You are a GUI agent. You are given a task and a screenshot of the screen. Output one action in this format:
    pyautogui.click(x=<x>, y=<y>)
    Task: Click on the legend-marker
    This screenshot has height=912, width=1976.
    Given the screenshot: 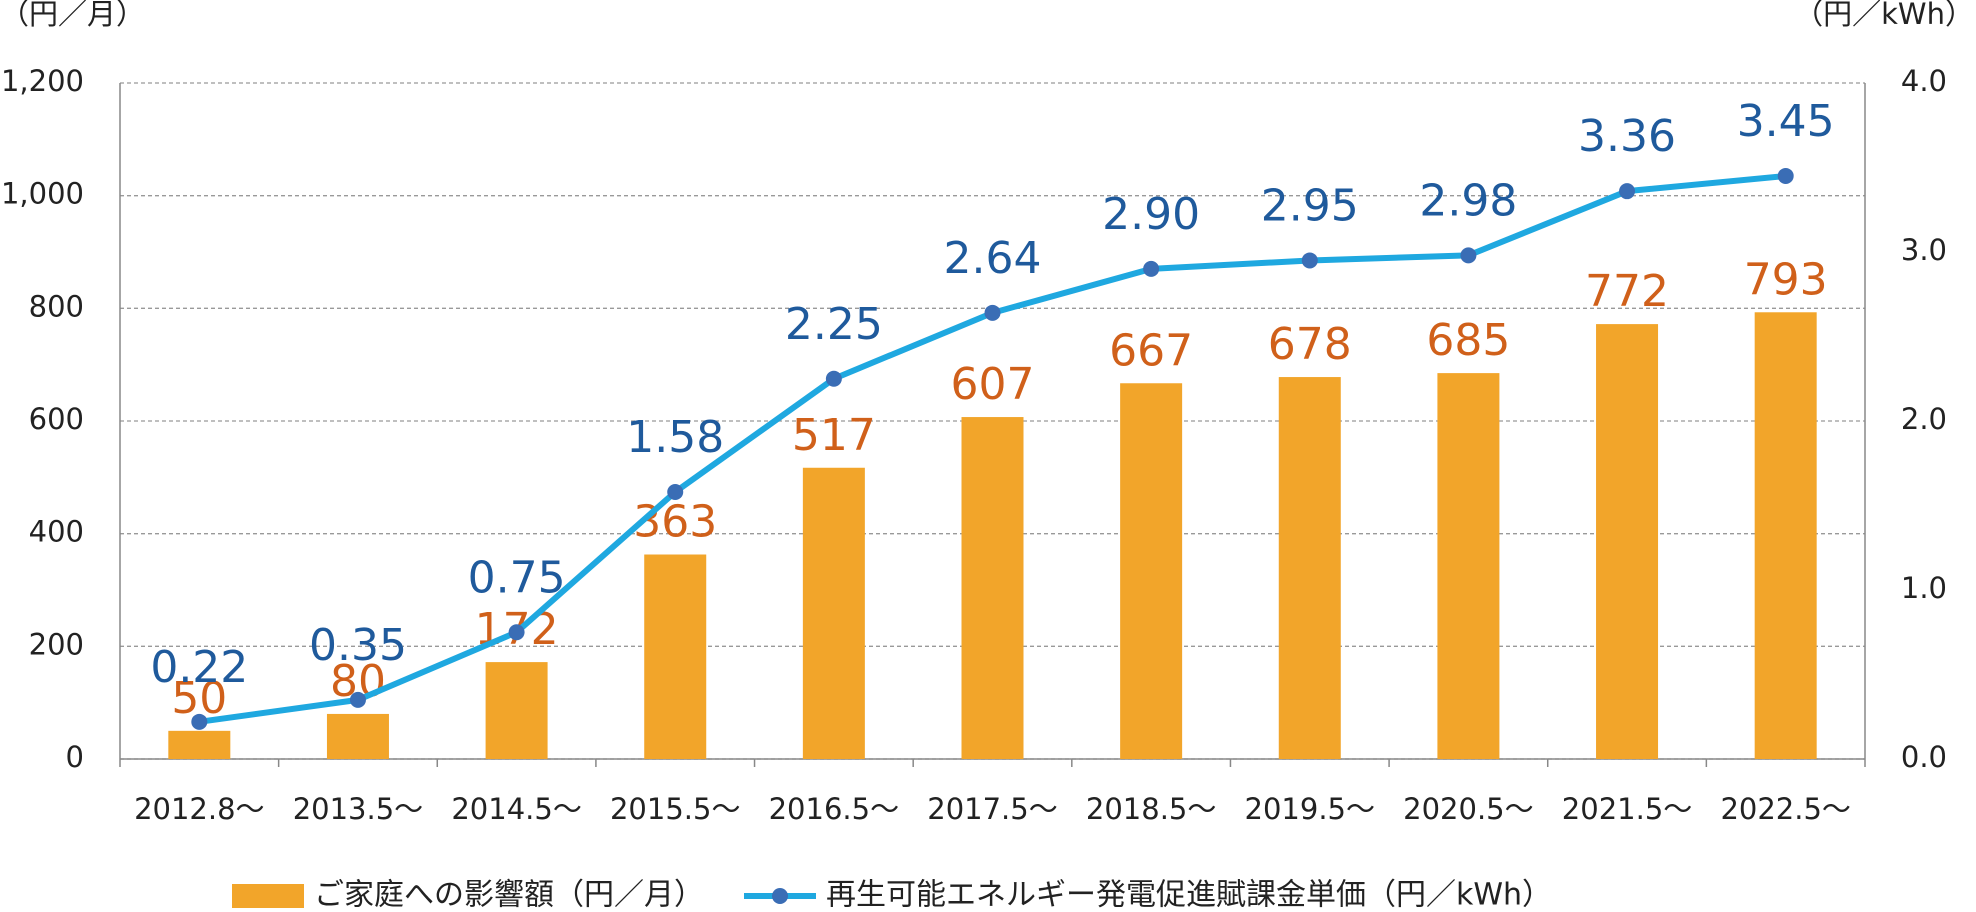 What is the action you would take?
    pyautogui.click(x=780, y=896)
    